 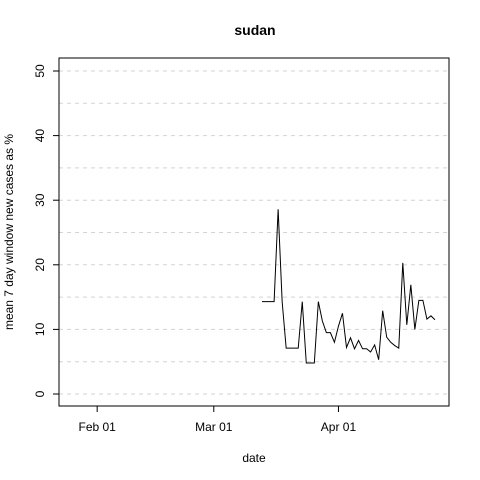 I want to click on x-axis: Feb 01 Mar 01 Apr 01, so click(x=217, y=420).